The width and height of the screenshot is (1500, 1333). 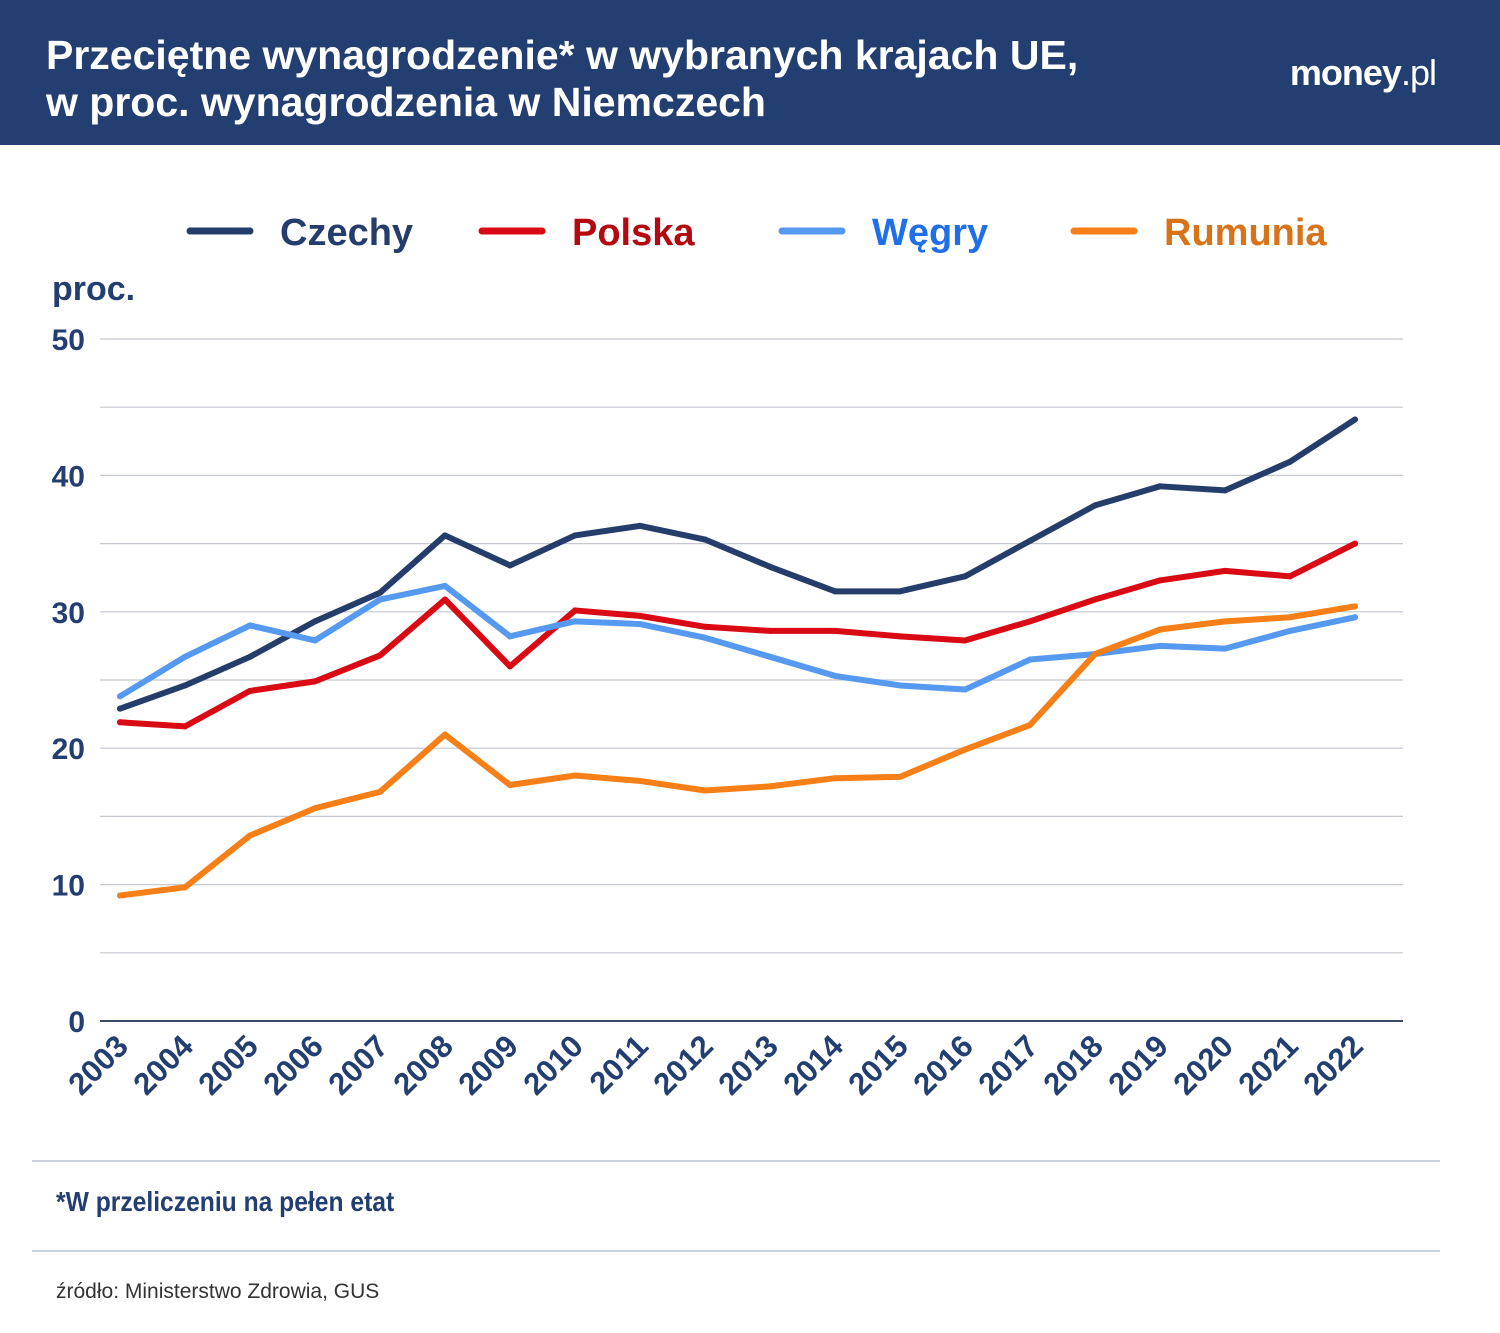 What do you see at coordinates (930, 233) in the screenshot?
I see `legend-label: Węgry` at bounding box center [930, 233].